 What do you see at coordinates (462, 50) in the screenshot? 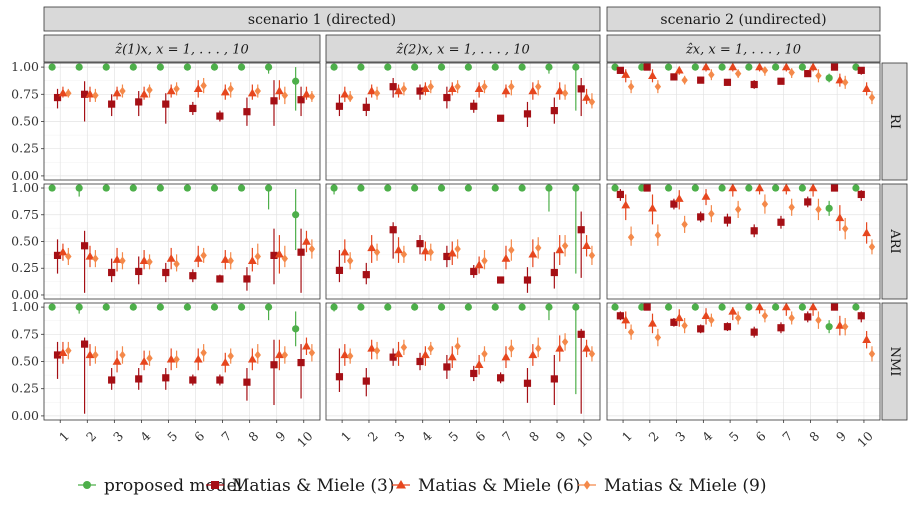
I see `column-label: ẑ(2)x, x = 1, . . . , 10` at bounding box center [462, 50].